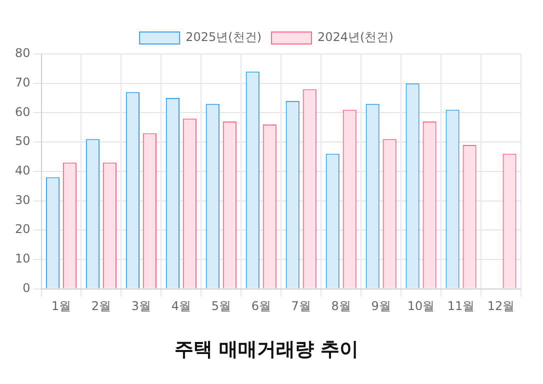  I want to click on legend-label: 2024년(천건), so click(356, 37).